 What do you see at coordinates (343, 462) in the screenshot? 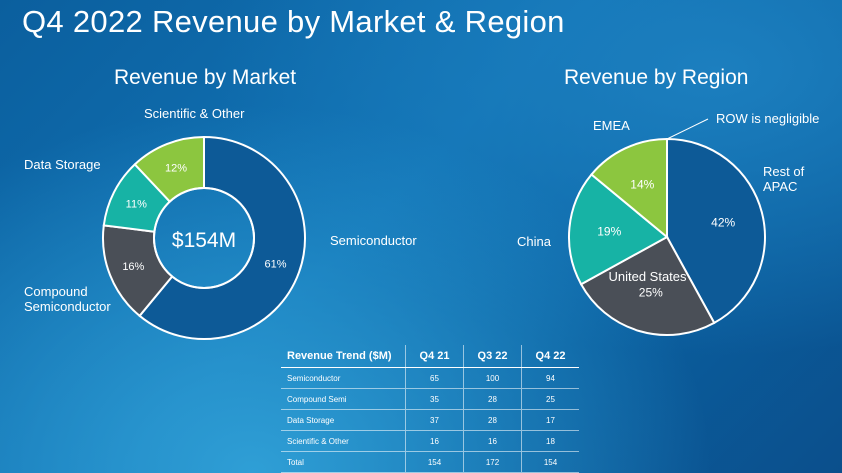
I see `table-cell: Total` at bounding box center [343, 462].